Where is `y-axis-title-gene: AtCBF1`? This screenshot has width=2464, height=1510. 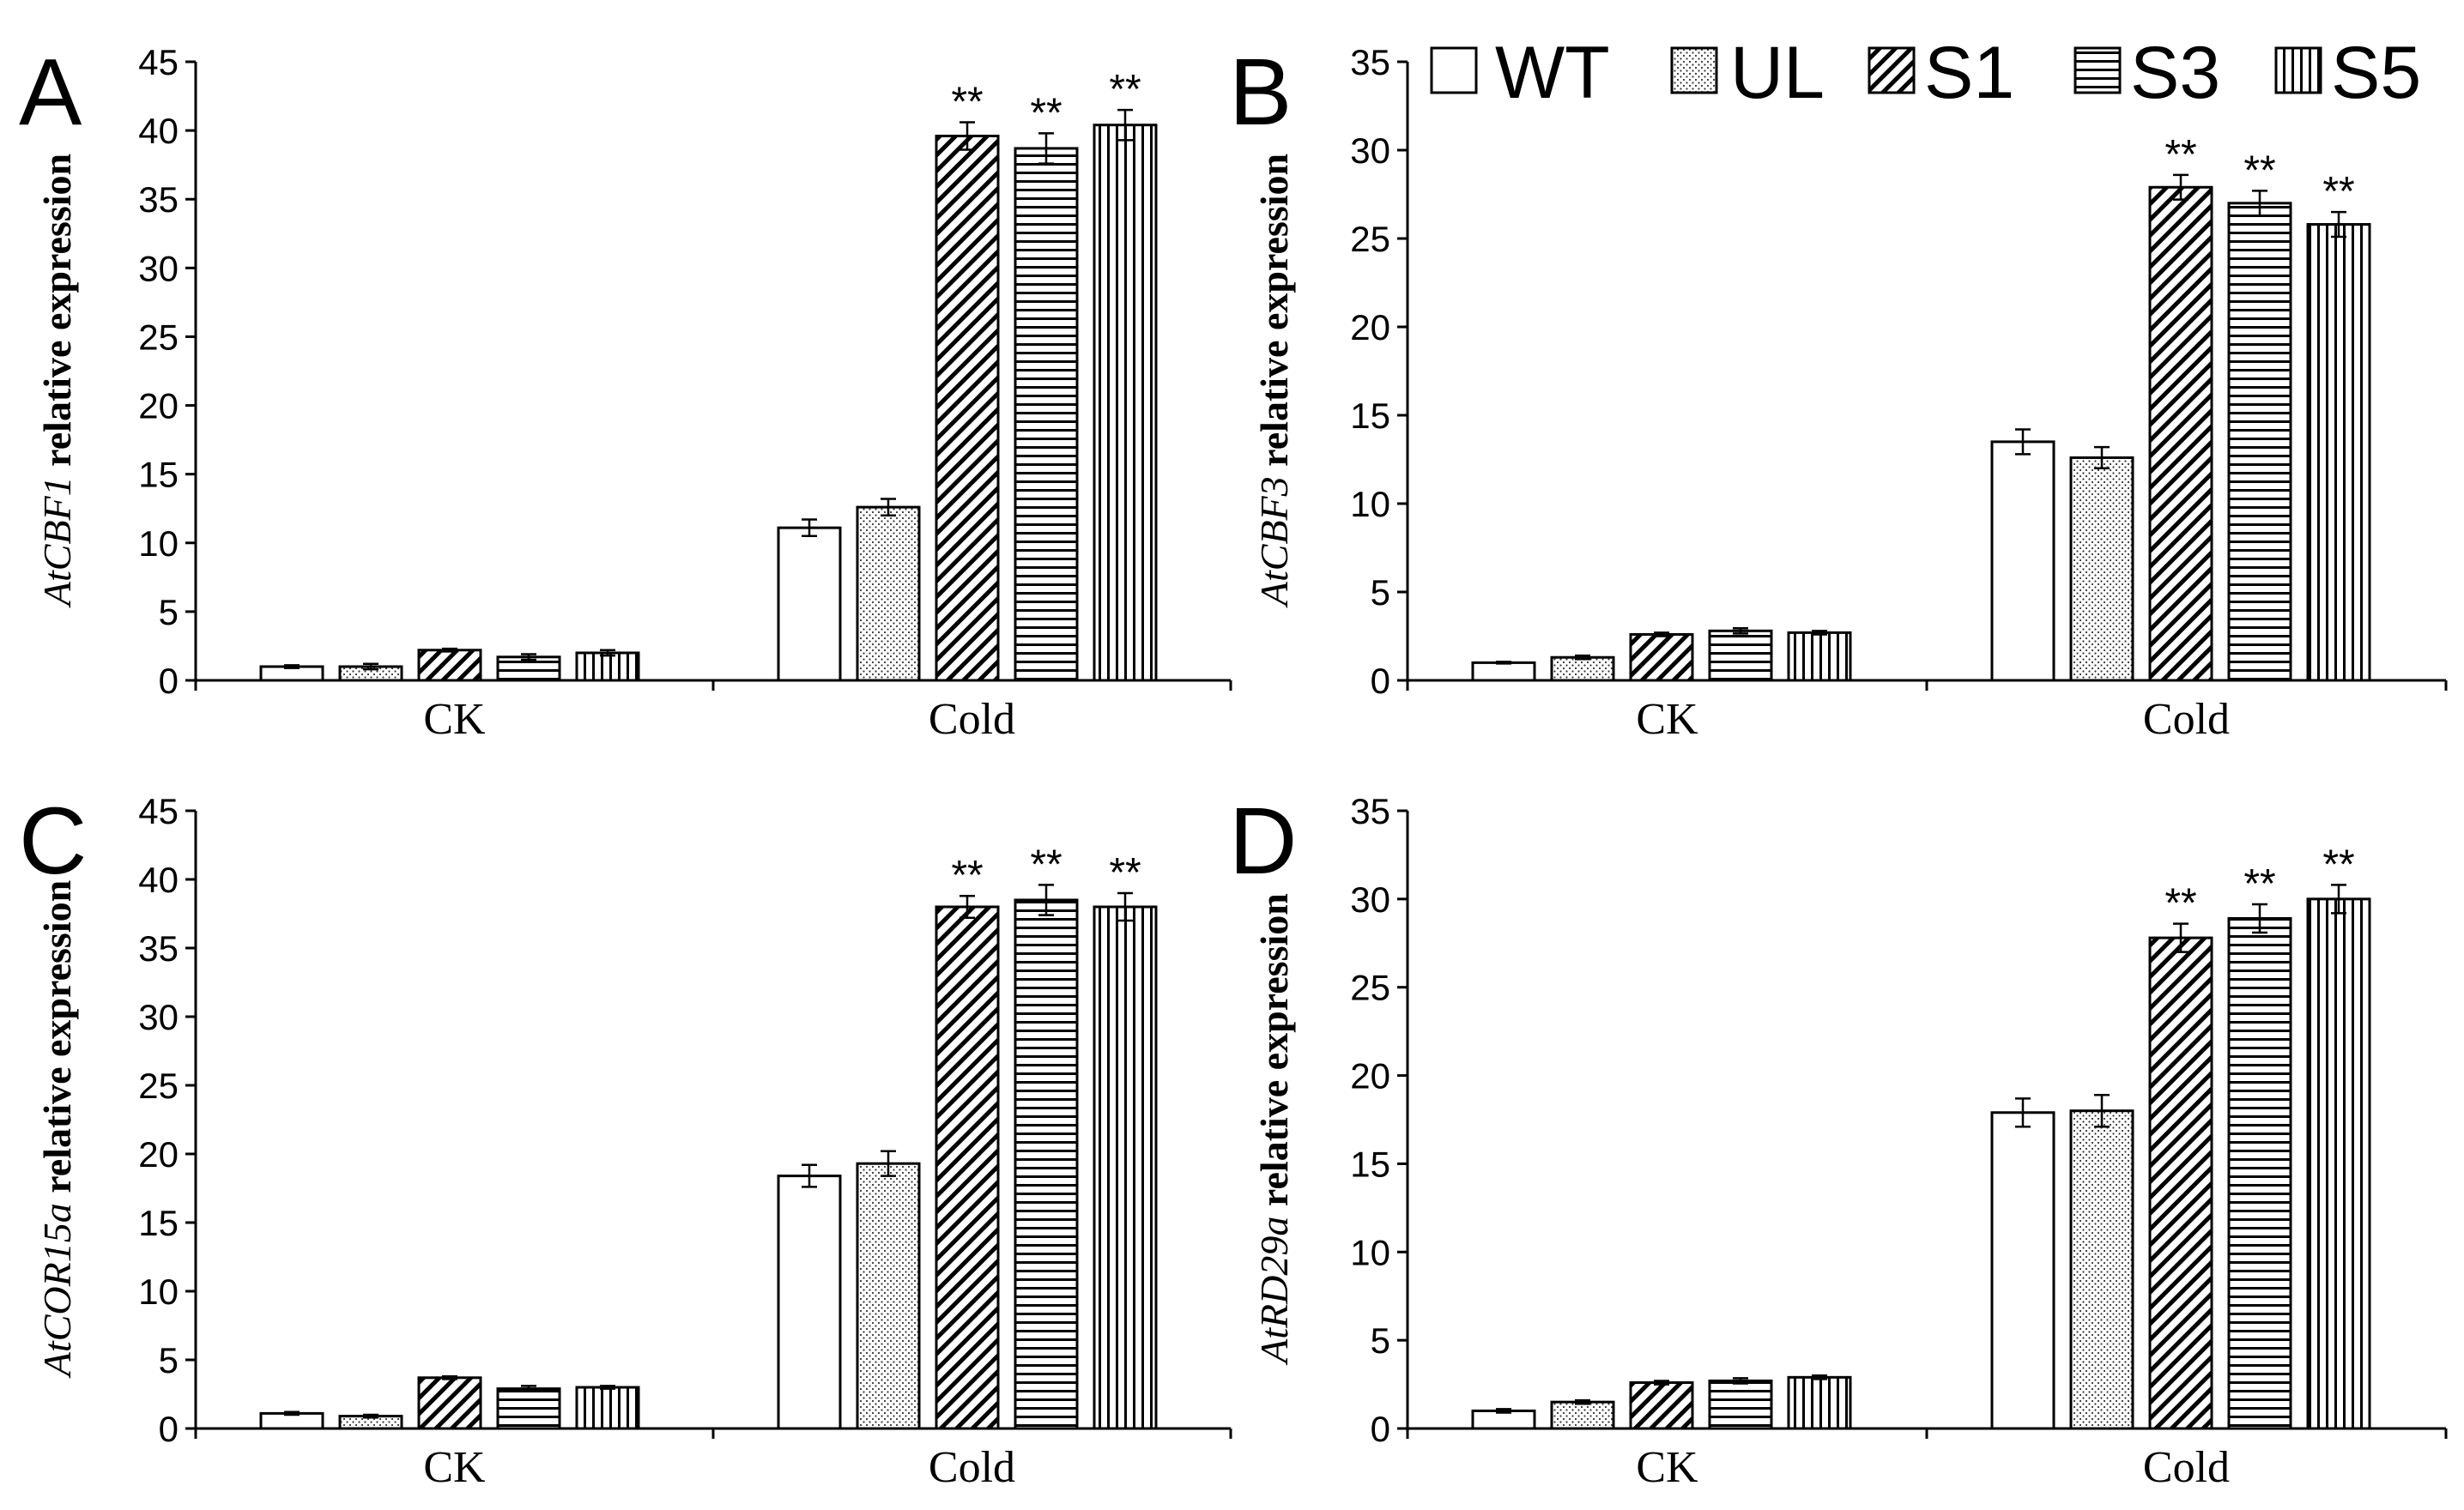 y-axis-title-gene: AtCBF1 is located at coordinates (57, 542).